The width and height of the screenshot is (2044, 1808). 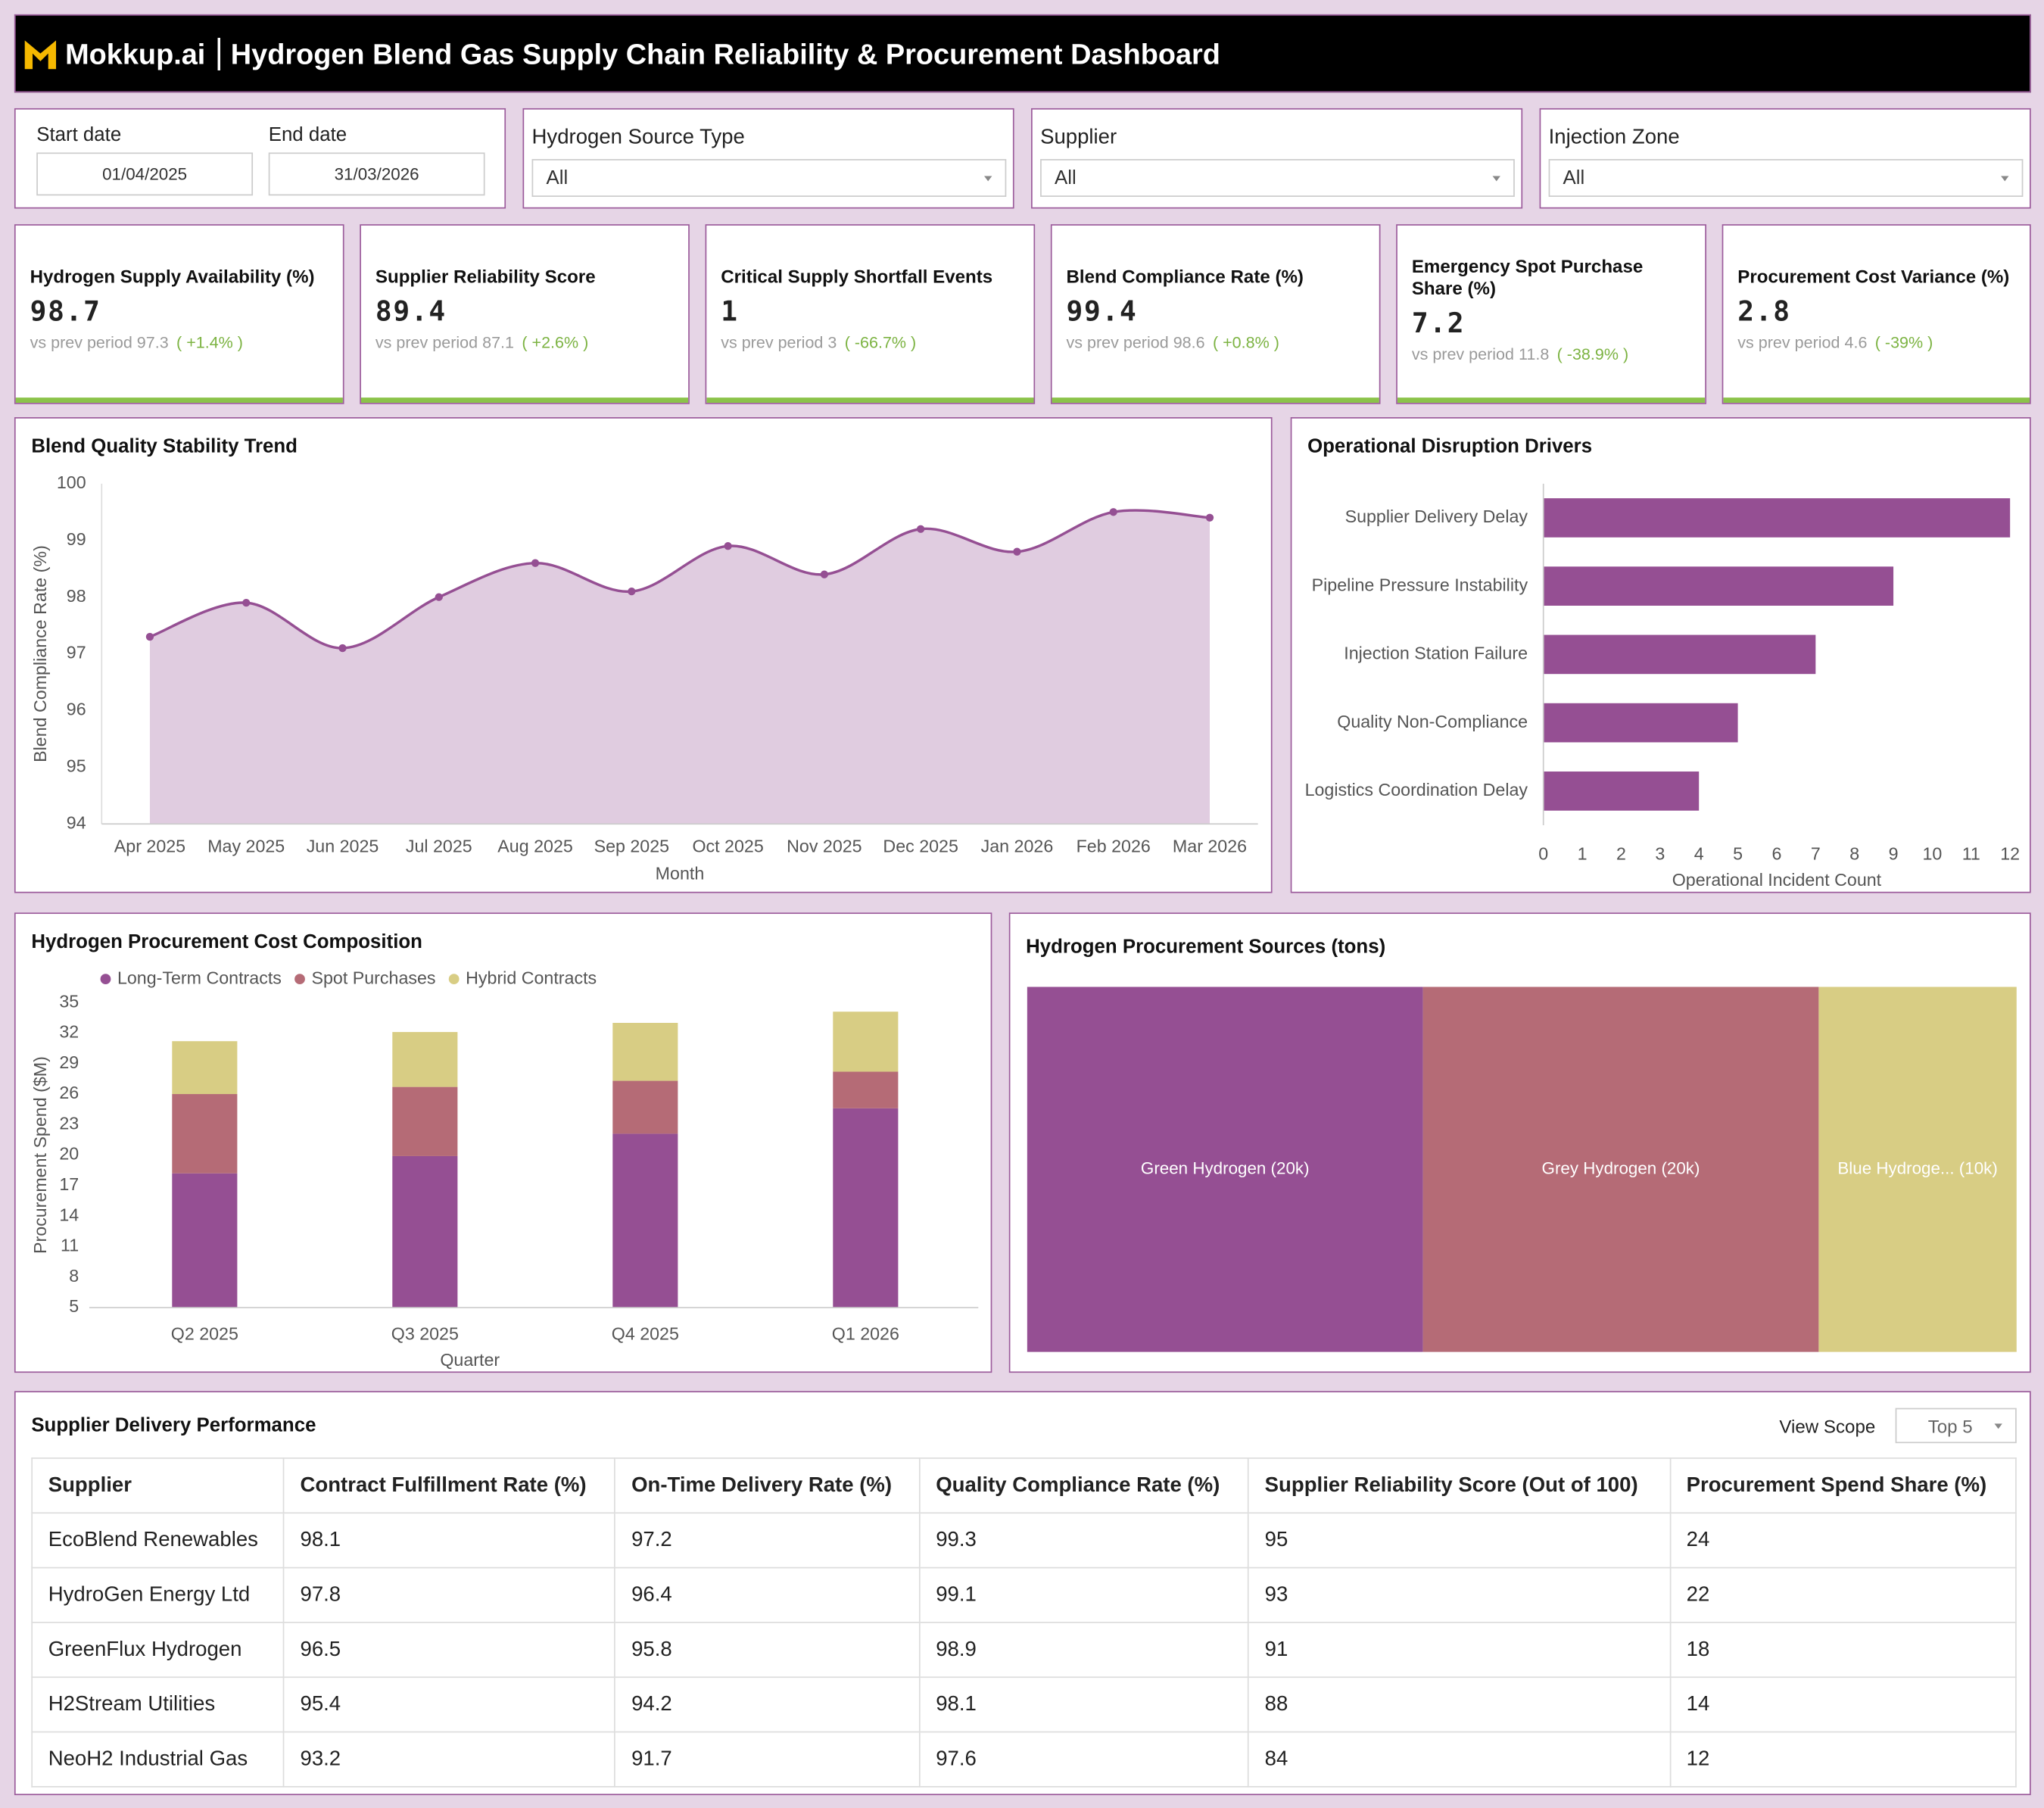 I want to click on x-tick-label: 11, so click(x=1971, y=854).